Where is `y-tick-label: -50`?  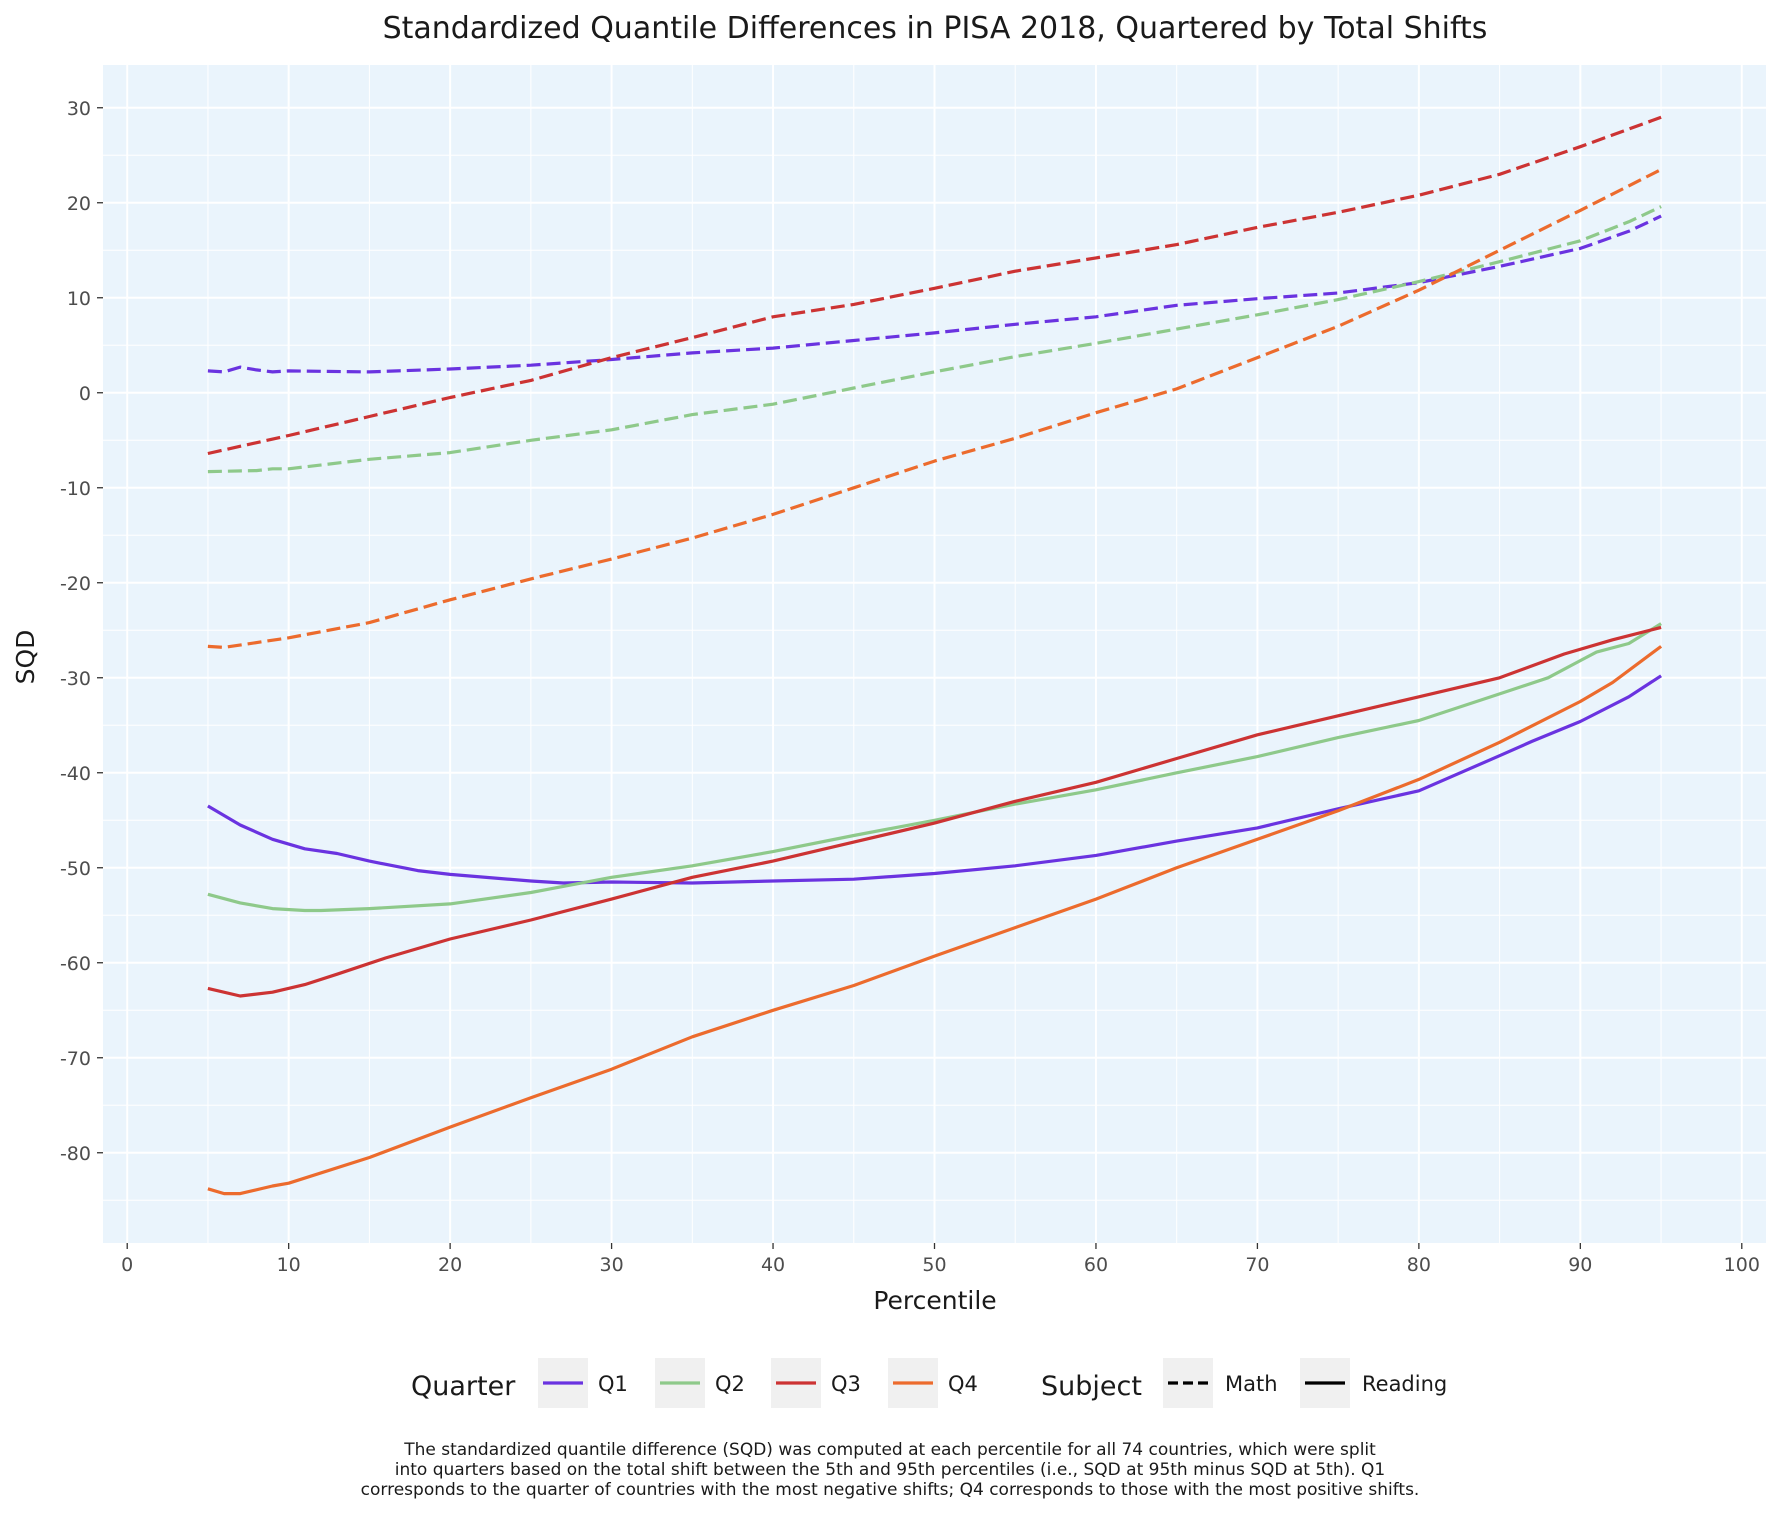 y-tick-label: -50 is located at coordinates (75, 869).